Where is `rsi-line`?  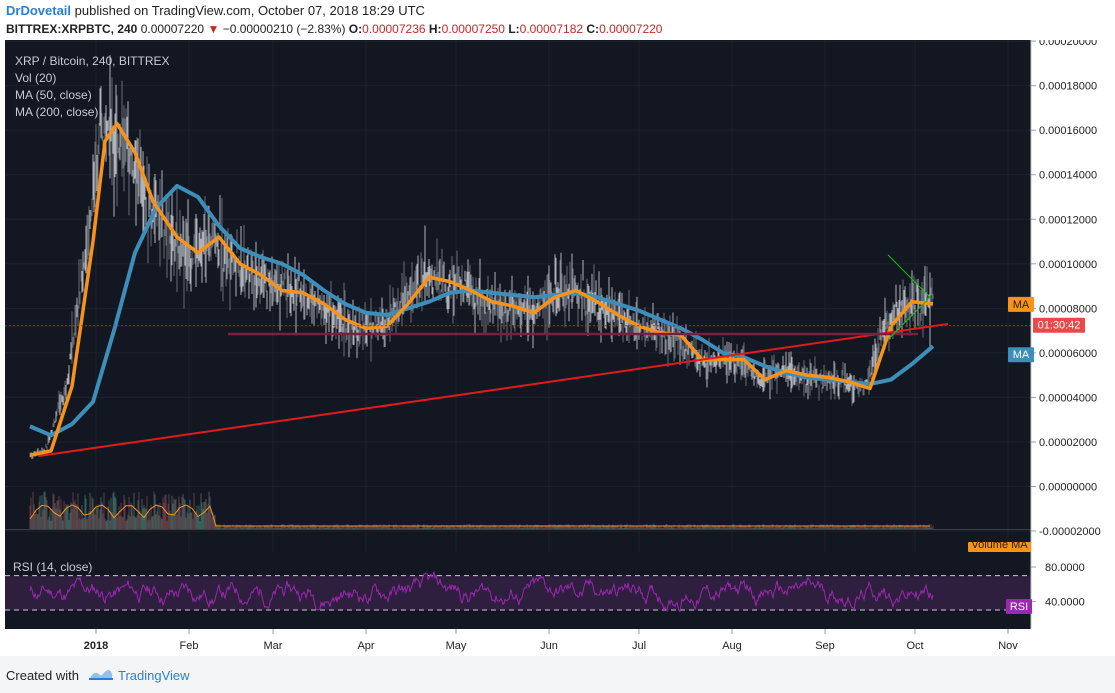
rsi-line is located at coordinates (481, 592).